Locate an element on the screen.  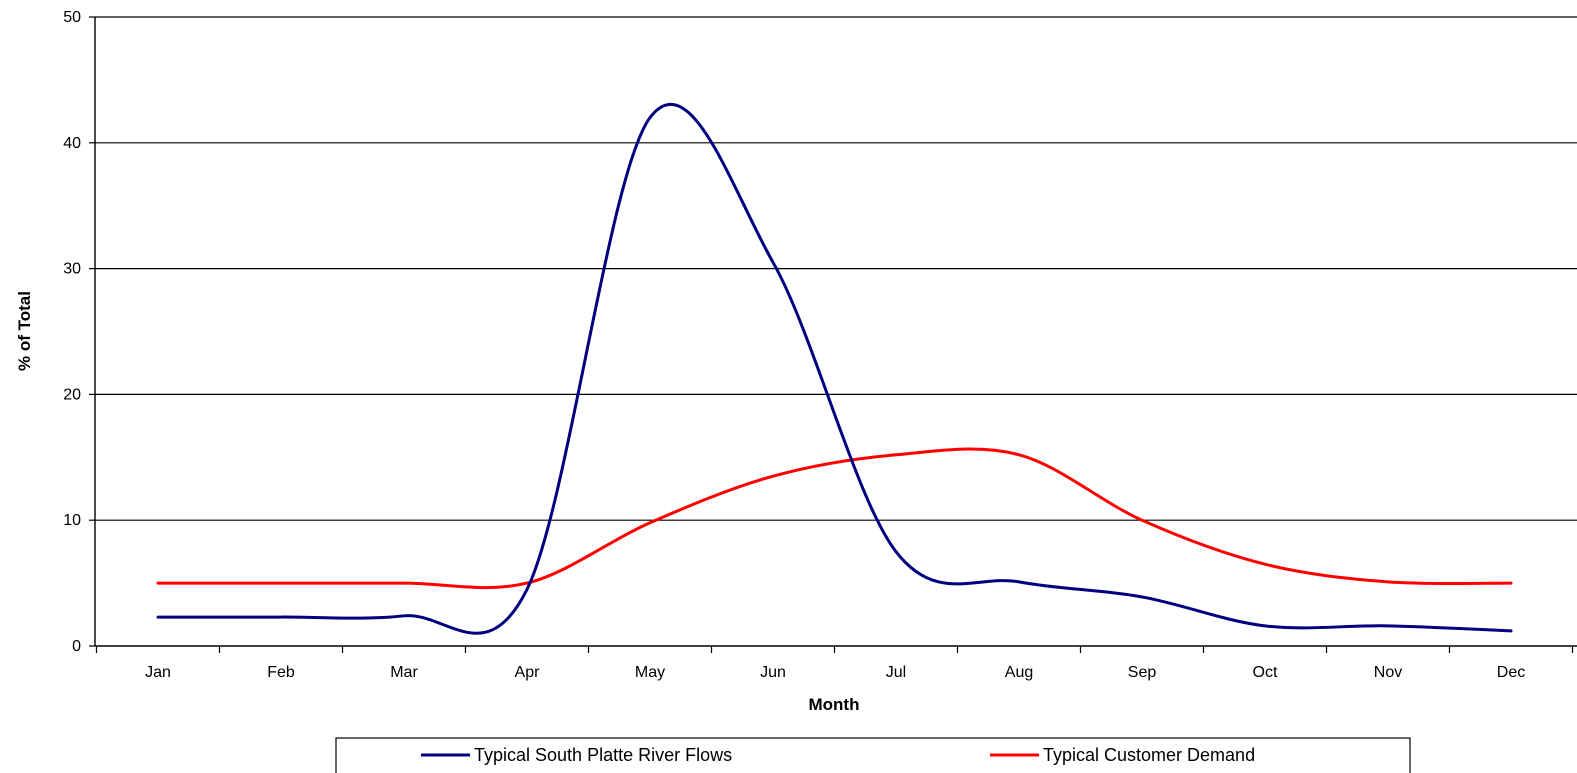
x-tick-label: Feb is located at coordinates (281, 672).